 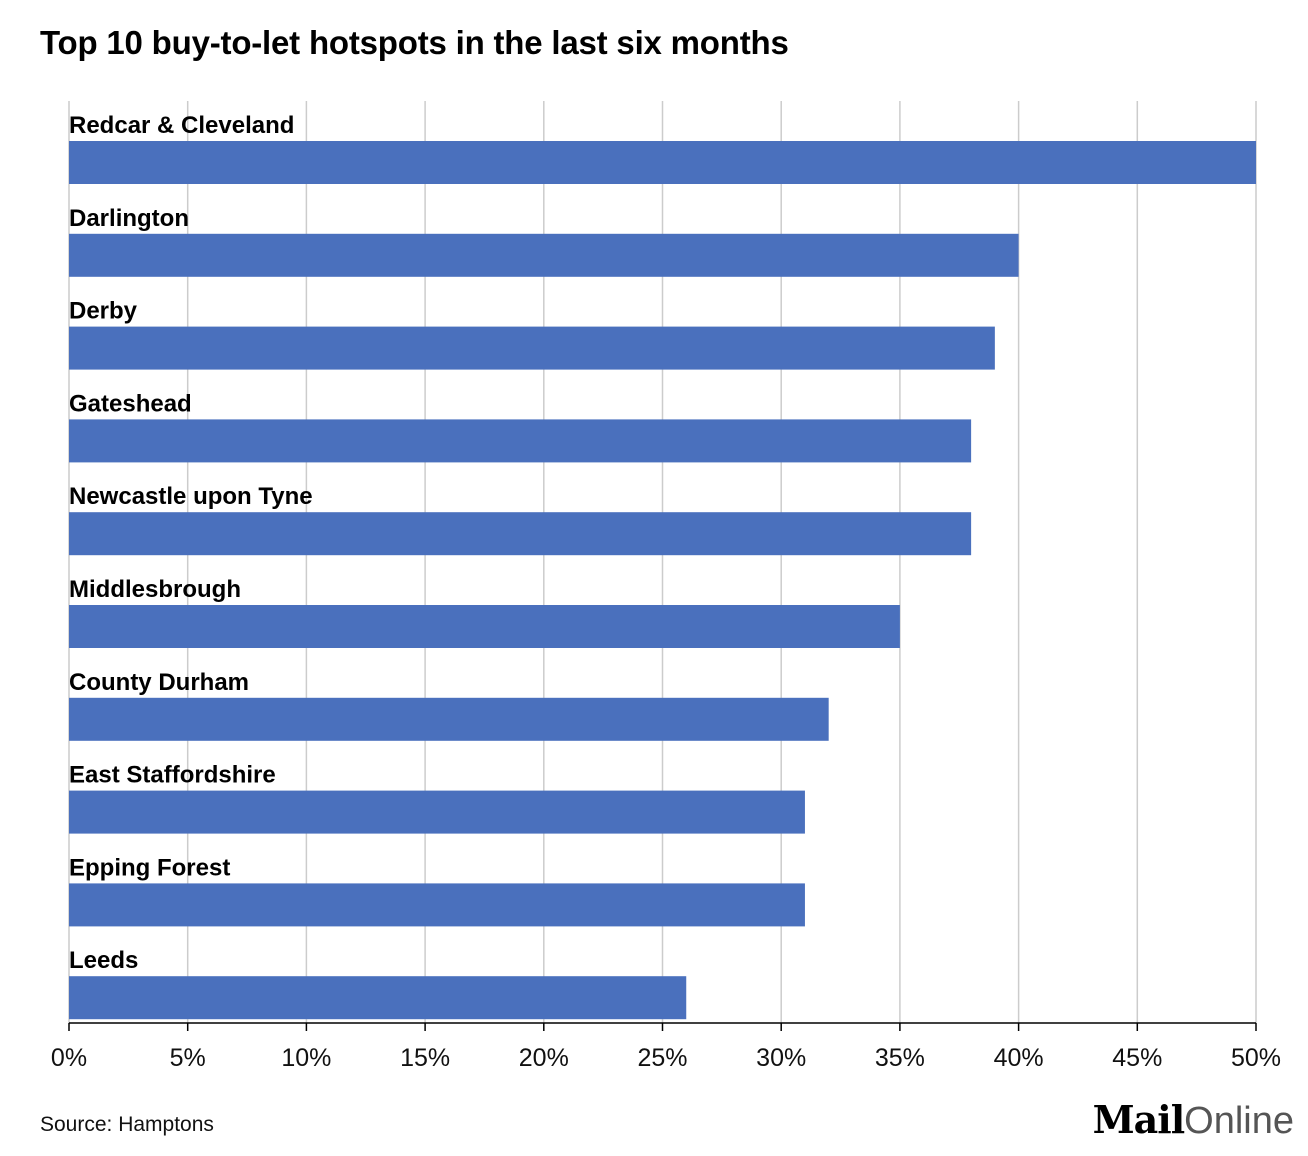 I want to click on x-tick-label: 45%, so click(x=1137, y=1058).